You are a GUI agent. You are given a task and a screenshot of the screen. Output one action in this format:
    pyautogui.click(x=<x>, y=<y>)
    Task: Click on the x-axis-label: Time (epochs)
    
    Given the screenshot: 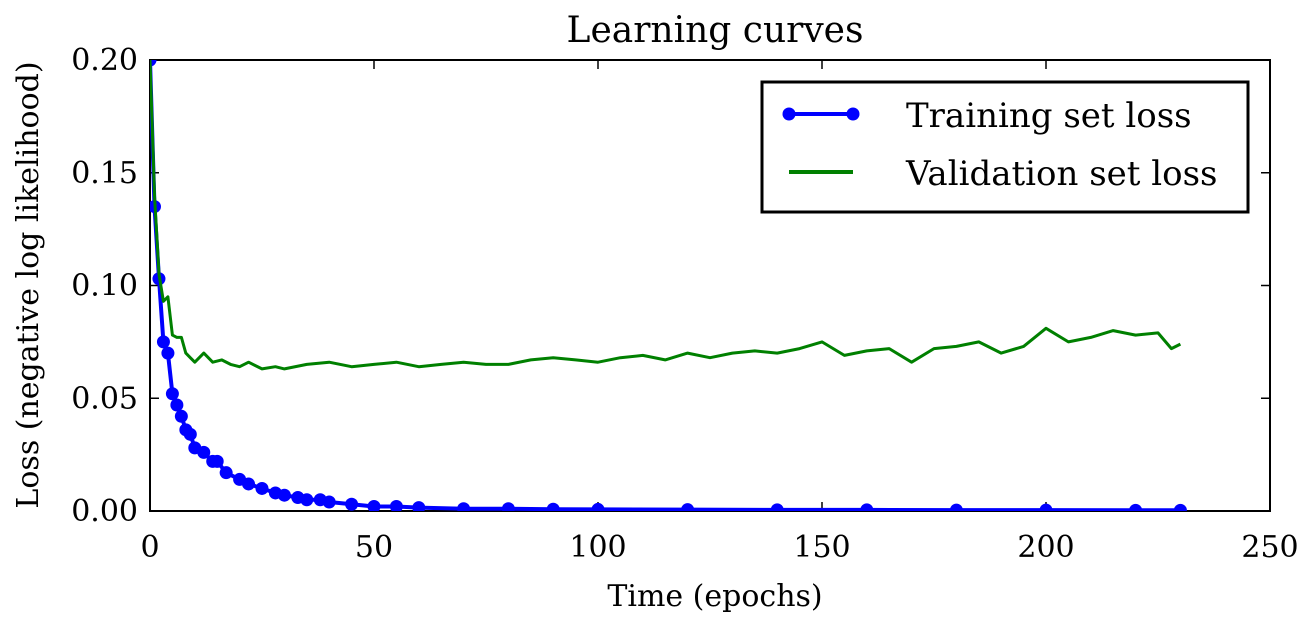 What is the action you would take?
    pyautogui.click(x=714, y=596)
    